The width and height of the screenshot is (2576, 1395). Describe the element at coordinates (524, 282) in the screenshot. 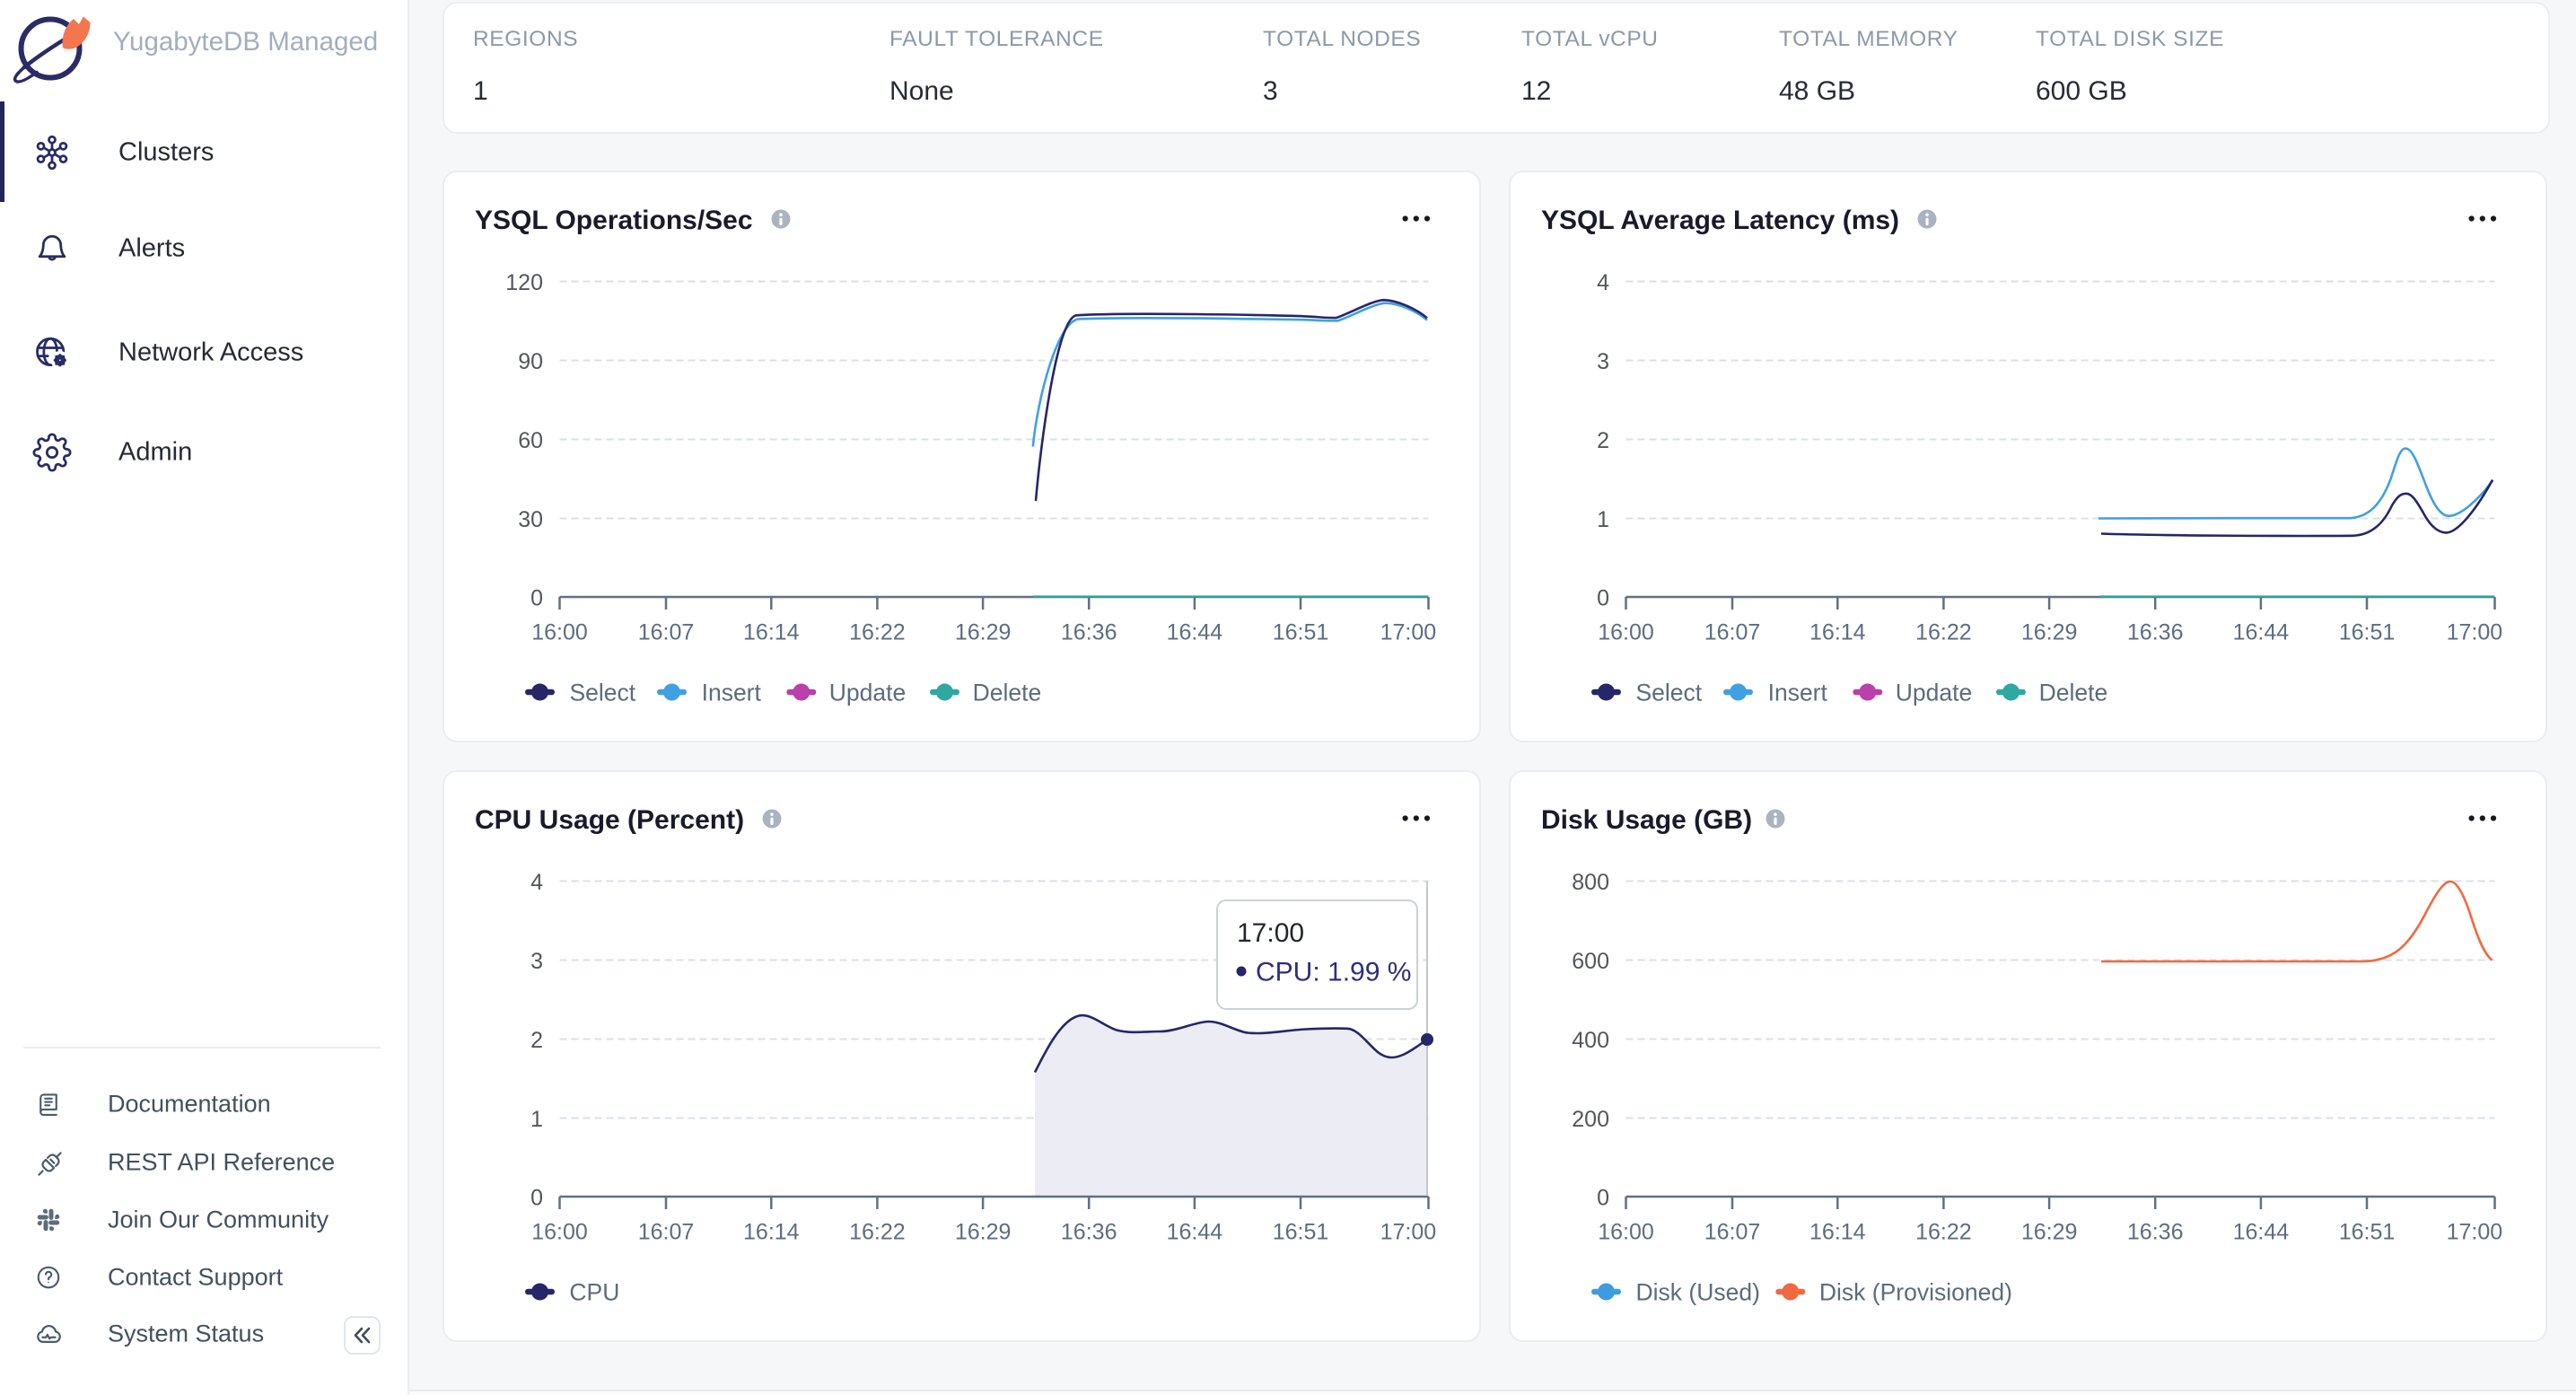

I see `svg-text: 120` at that location.